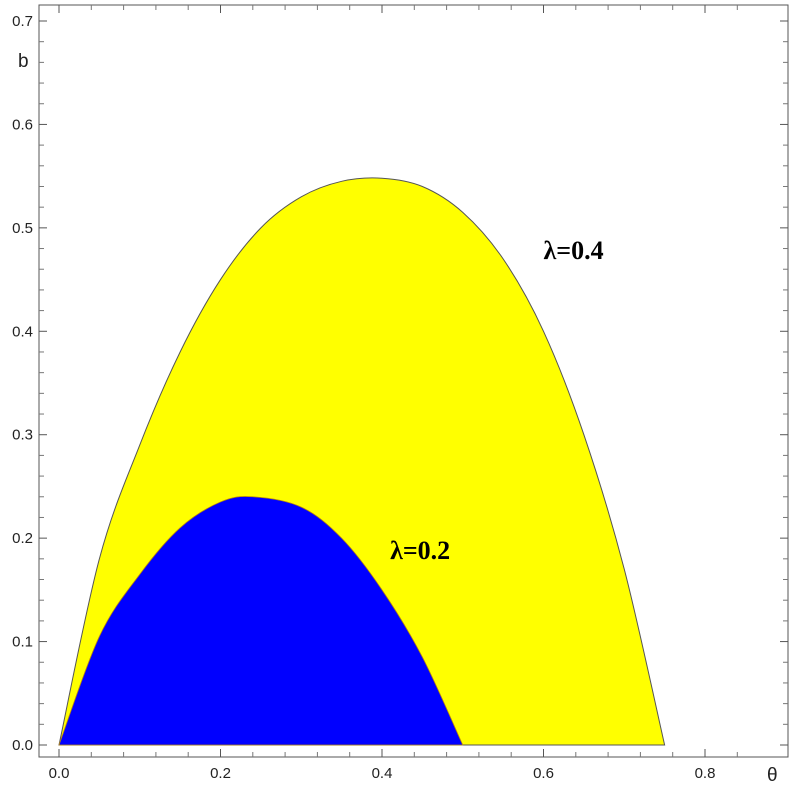 This screenshot has width=795, height=793. What do you see at coordinates (23, 61) in the screenshot?
I see `y-axis-label: b` at bounding box center [23, 61].